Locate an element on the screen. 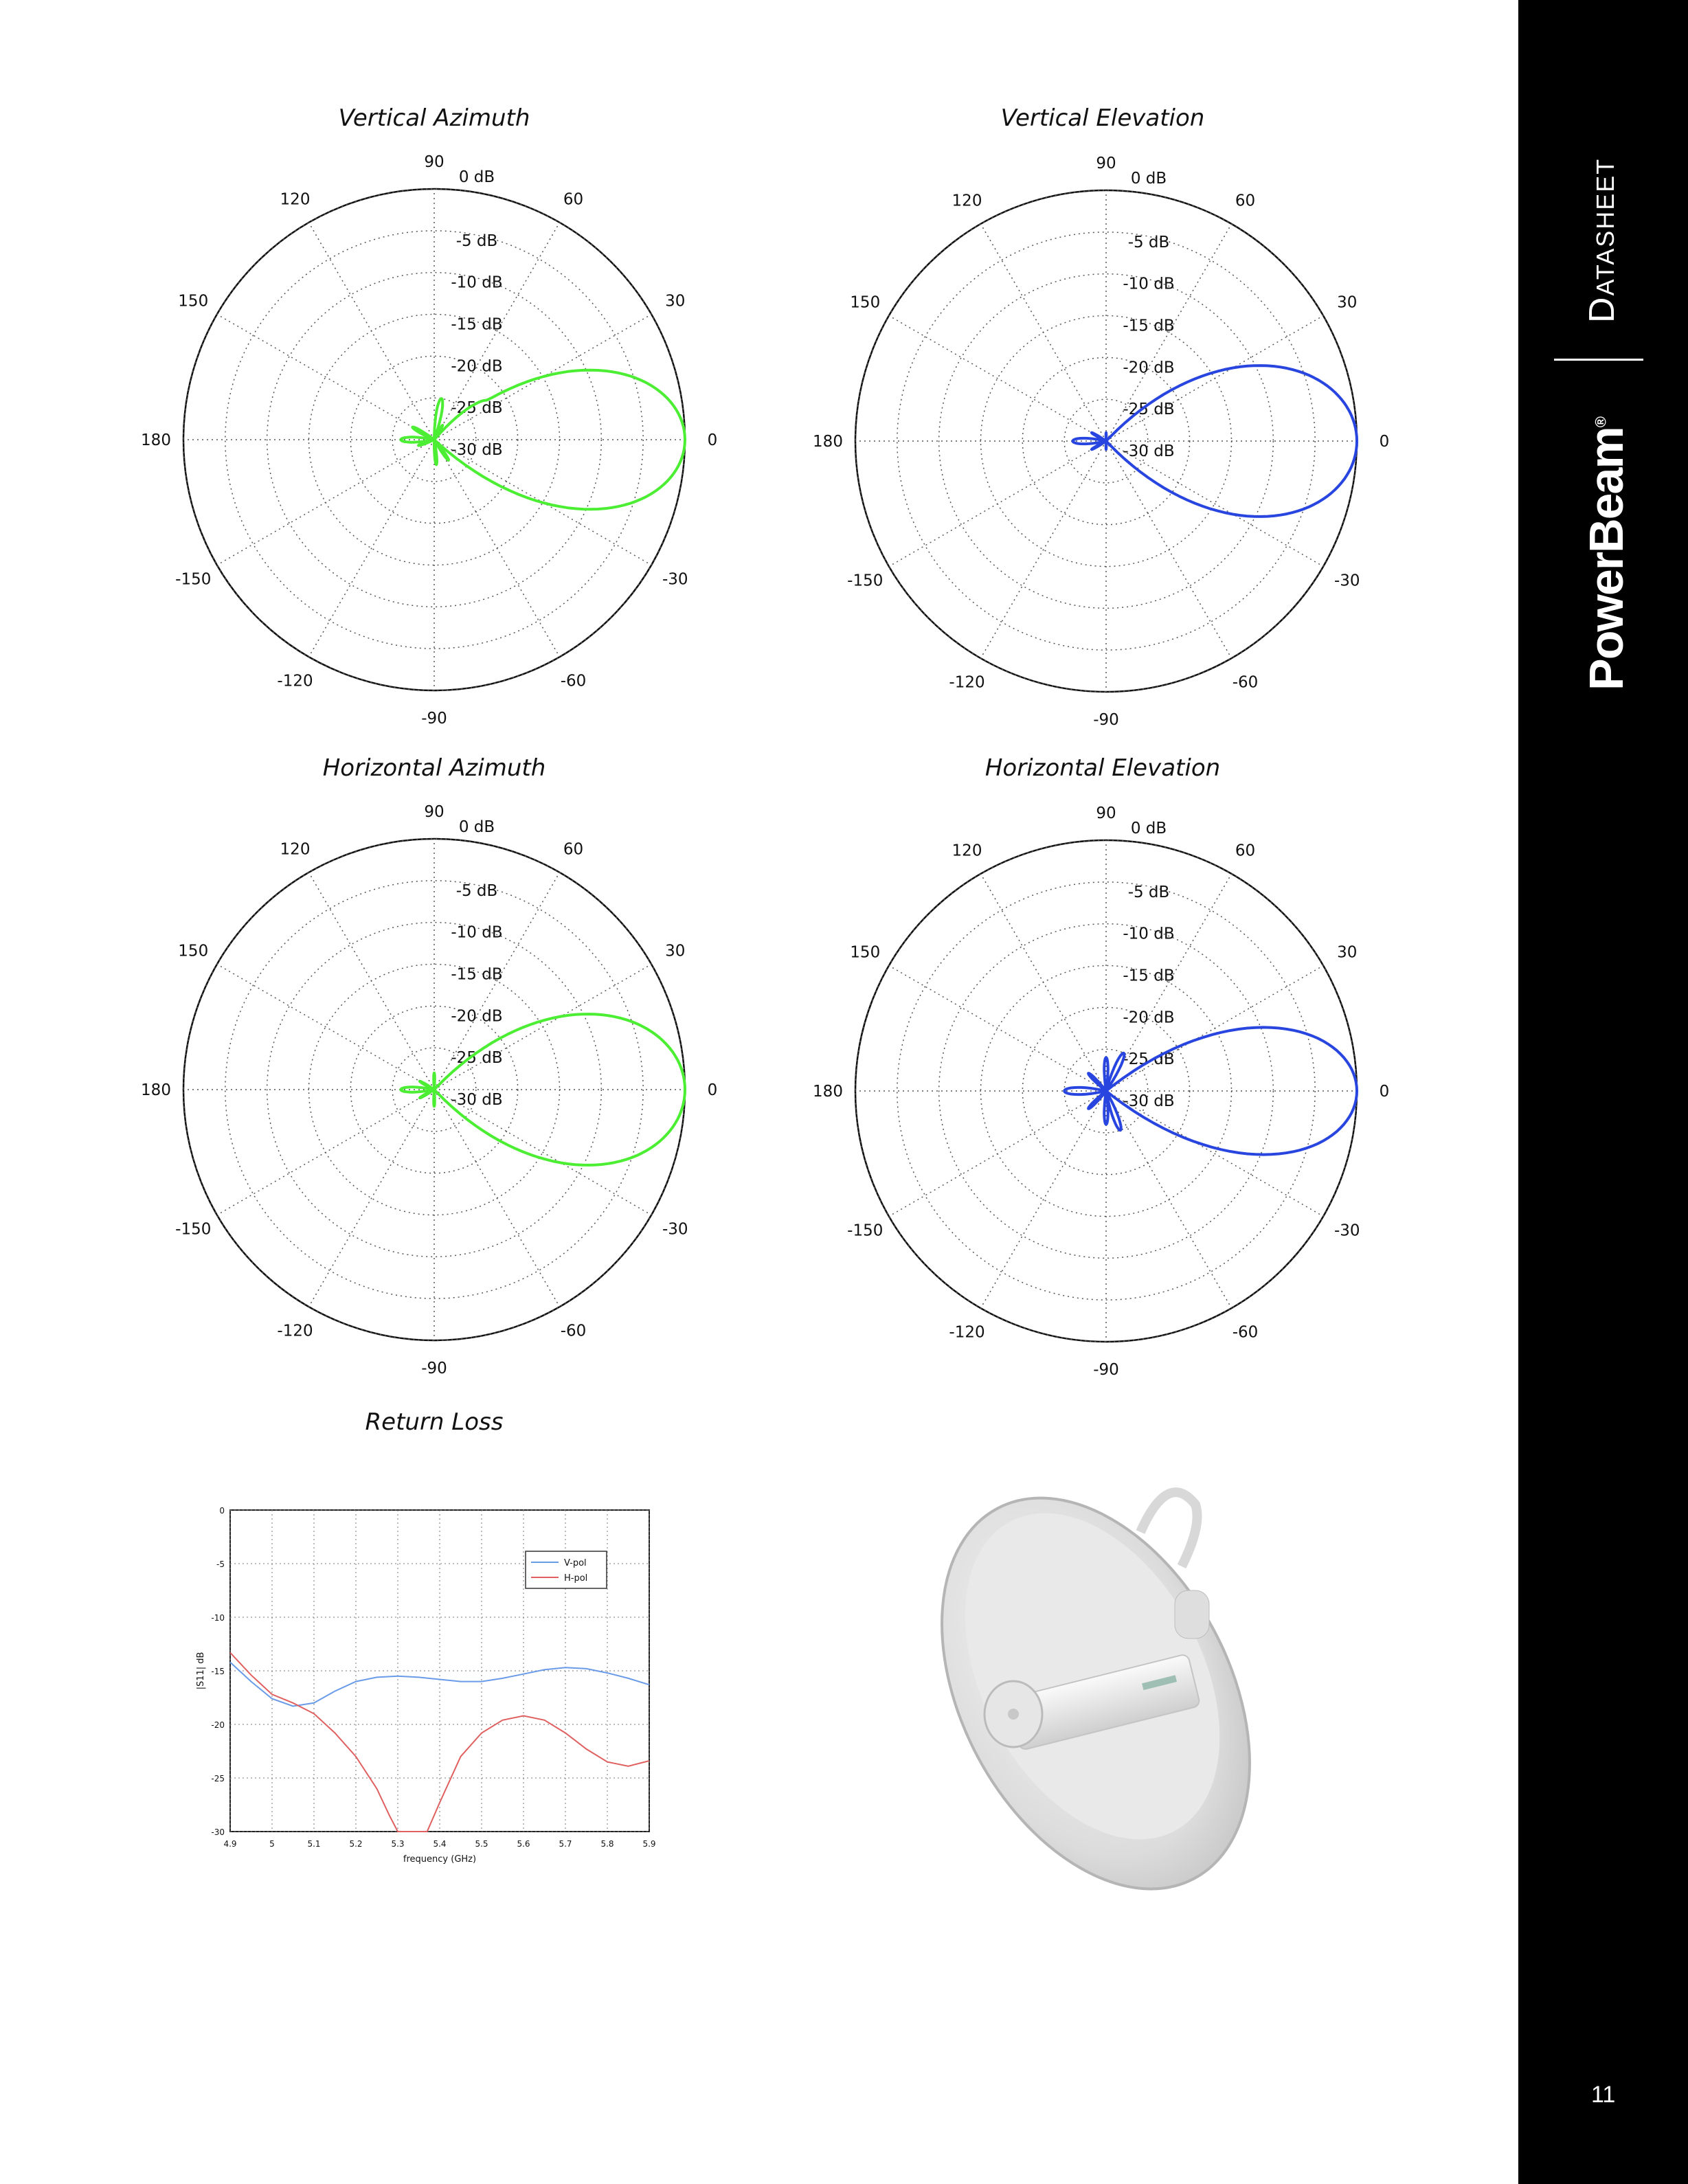 The width and height of the screenshot is (1688, 2184). legend-label: H-pol is located at coordinates (576, 1578).